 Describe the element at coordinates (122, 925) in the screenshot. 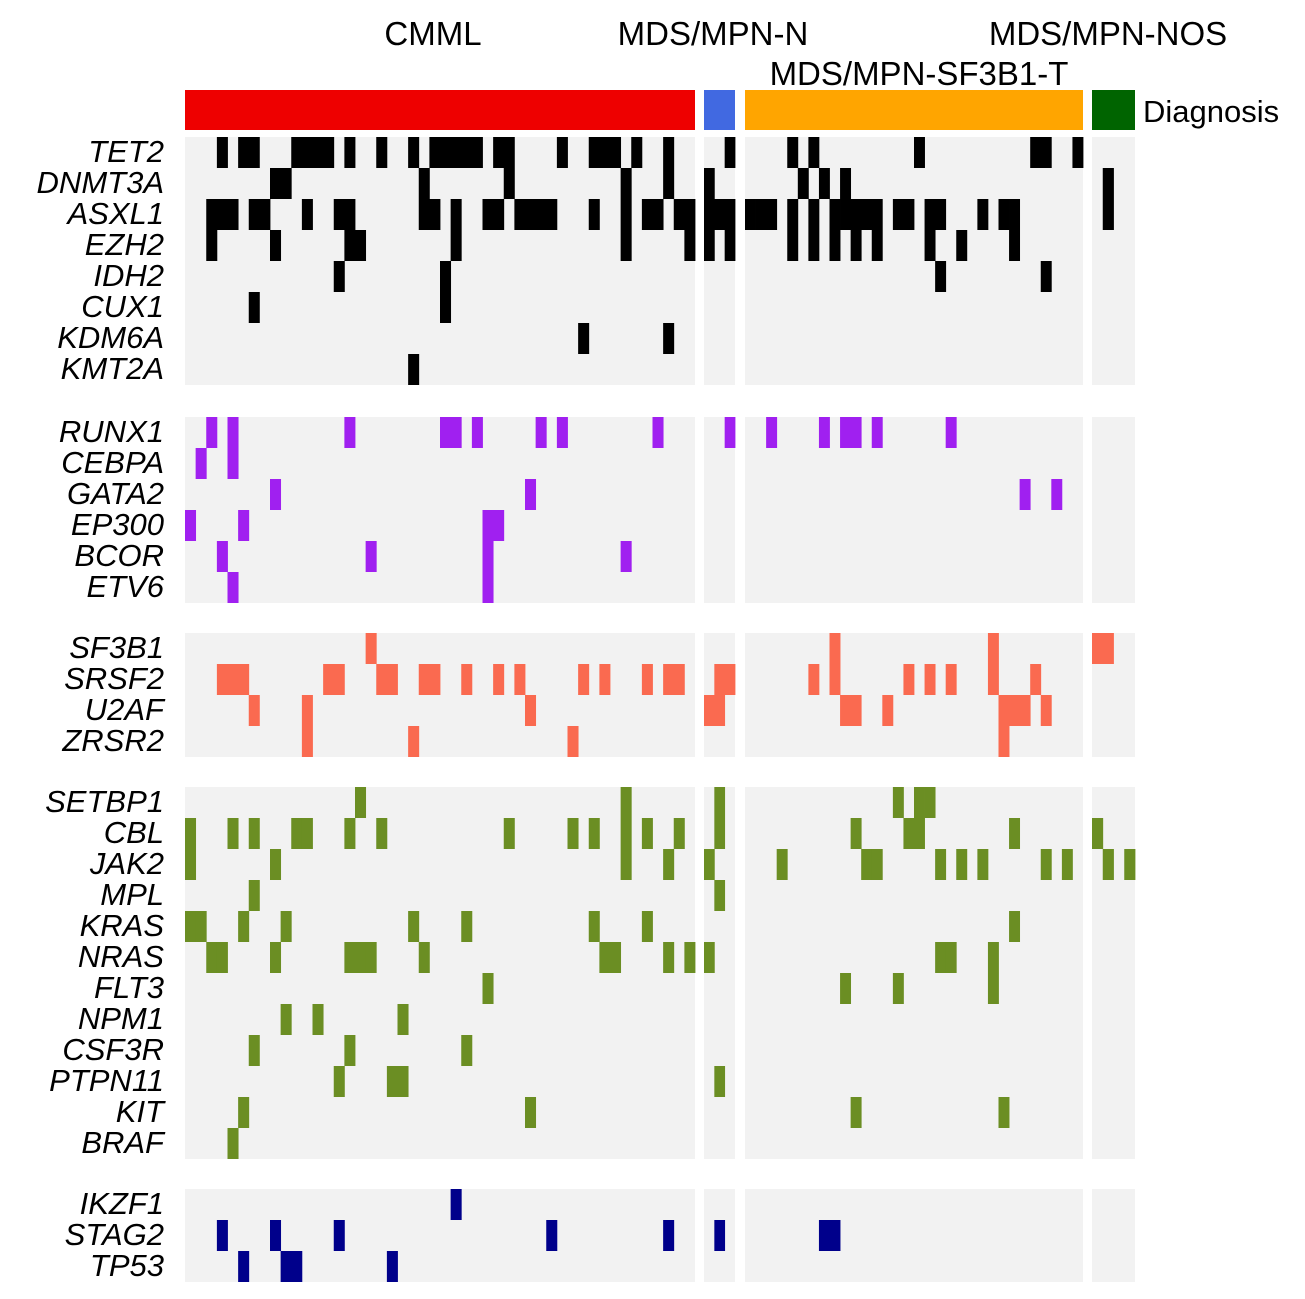

I see `gene-label-kras: KRAS` at that location.